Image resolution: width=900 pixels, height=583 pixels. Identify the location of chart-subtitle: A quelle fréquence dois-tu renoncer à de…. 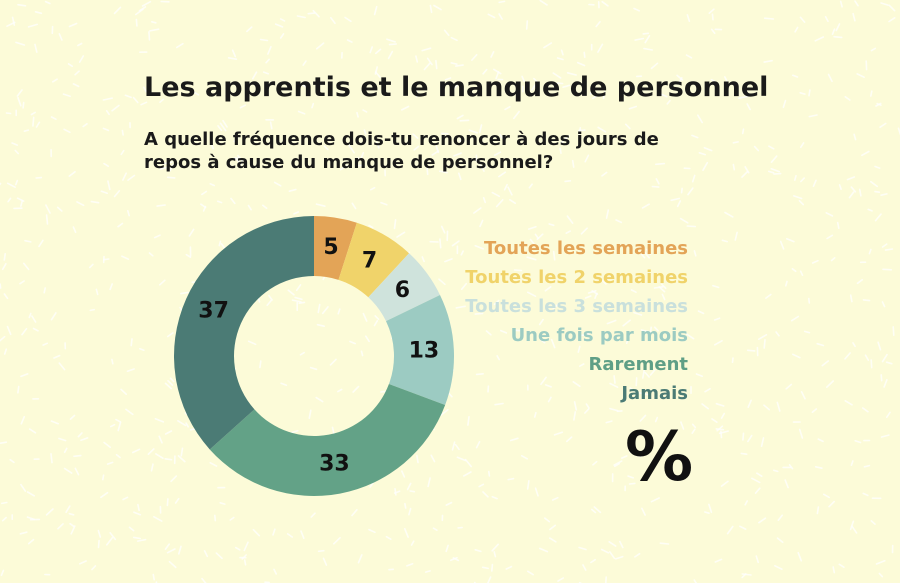
(401, 151).